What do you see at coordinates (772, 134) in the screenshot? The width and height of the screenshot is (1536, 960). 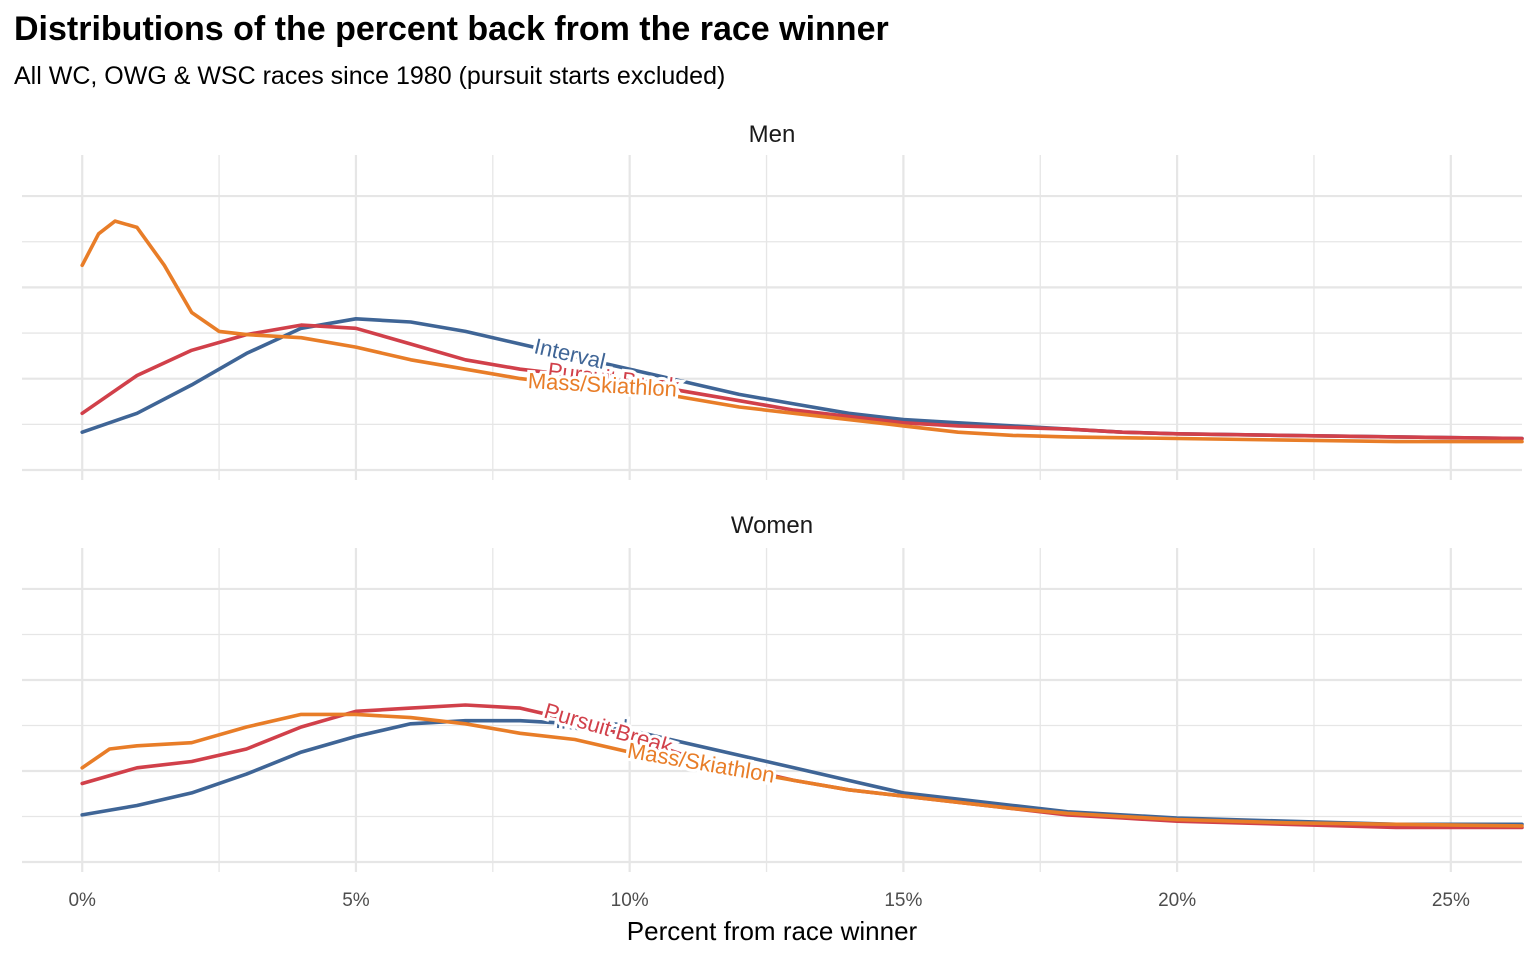 I see `panel-title-men: Men` at bounding box center [772, 134].